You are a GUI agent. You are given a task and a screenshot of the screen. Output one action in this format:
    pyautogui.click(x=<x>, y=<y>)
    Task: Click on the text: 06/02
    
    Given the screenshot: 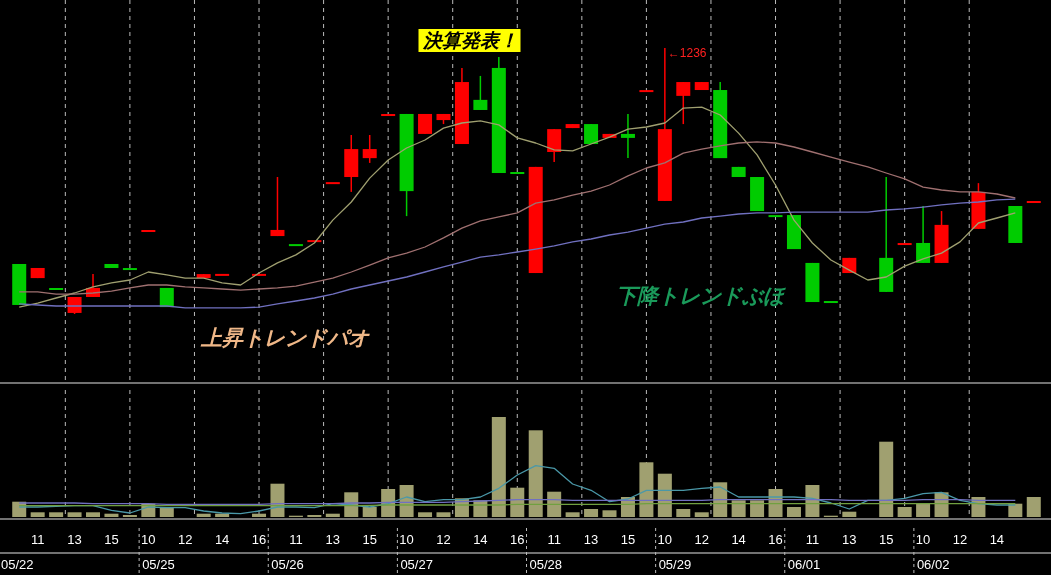 What is the action you would take?
    pyautogui.click(x=933, y=564)
    